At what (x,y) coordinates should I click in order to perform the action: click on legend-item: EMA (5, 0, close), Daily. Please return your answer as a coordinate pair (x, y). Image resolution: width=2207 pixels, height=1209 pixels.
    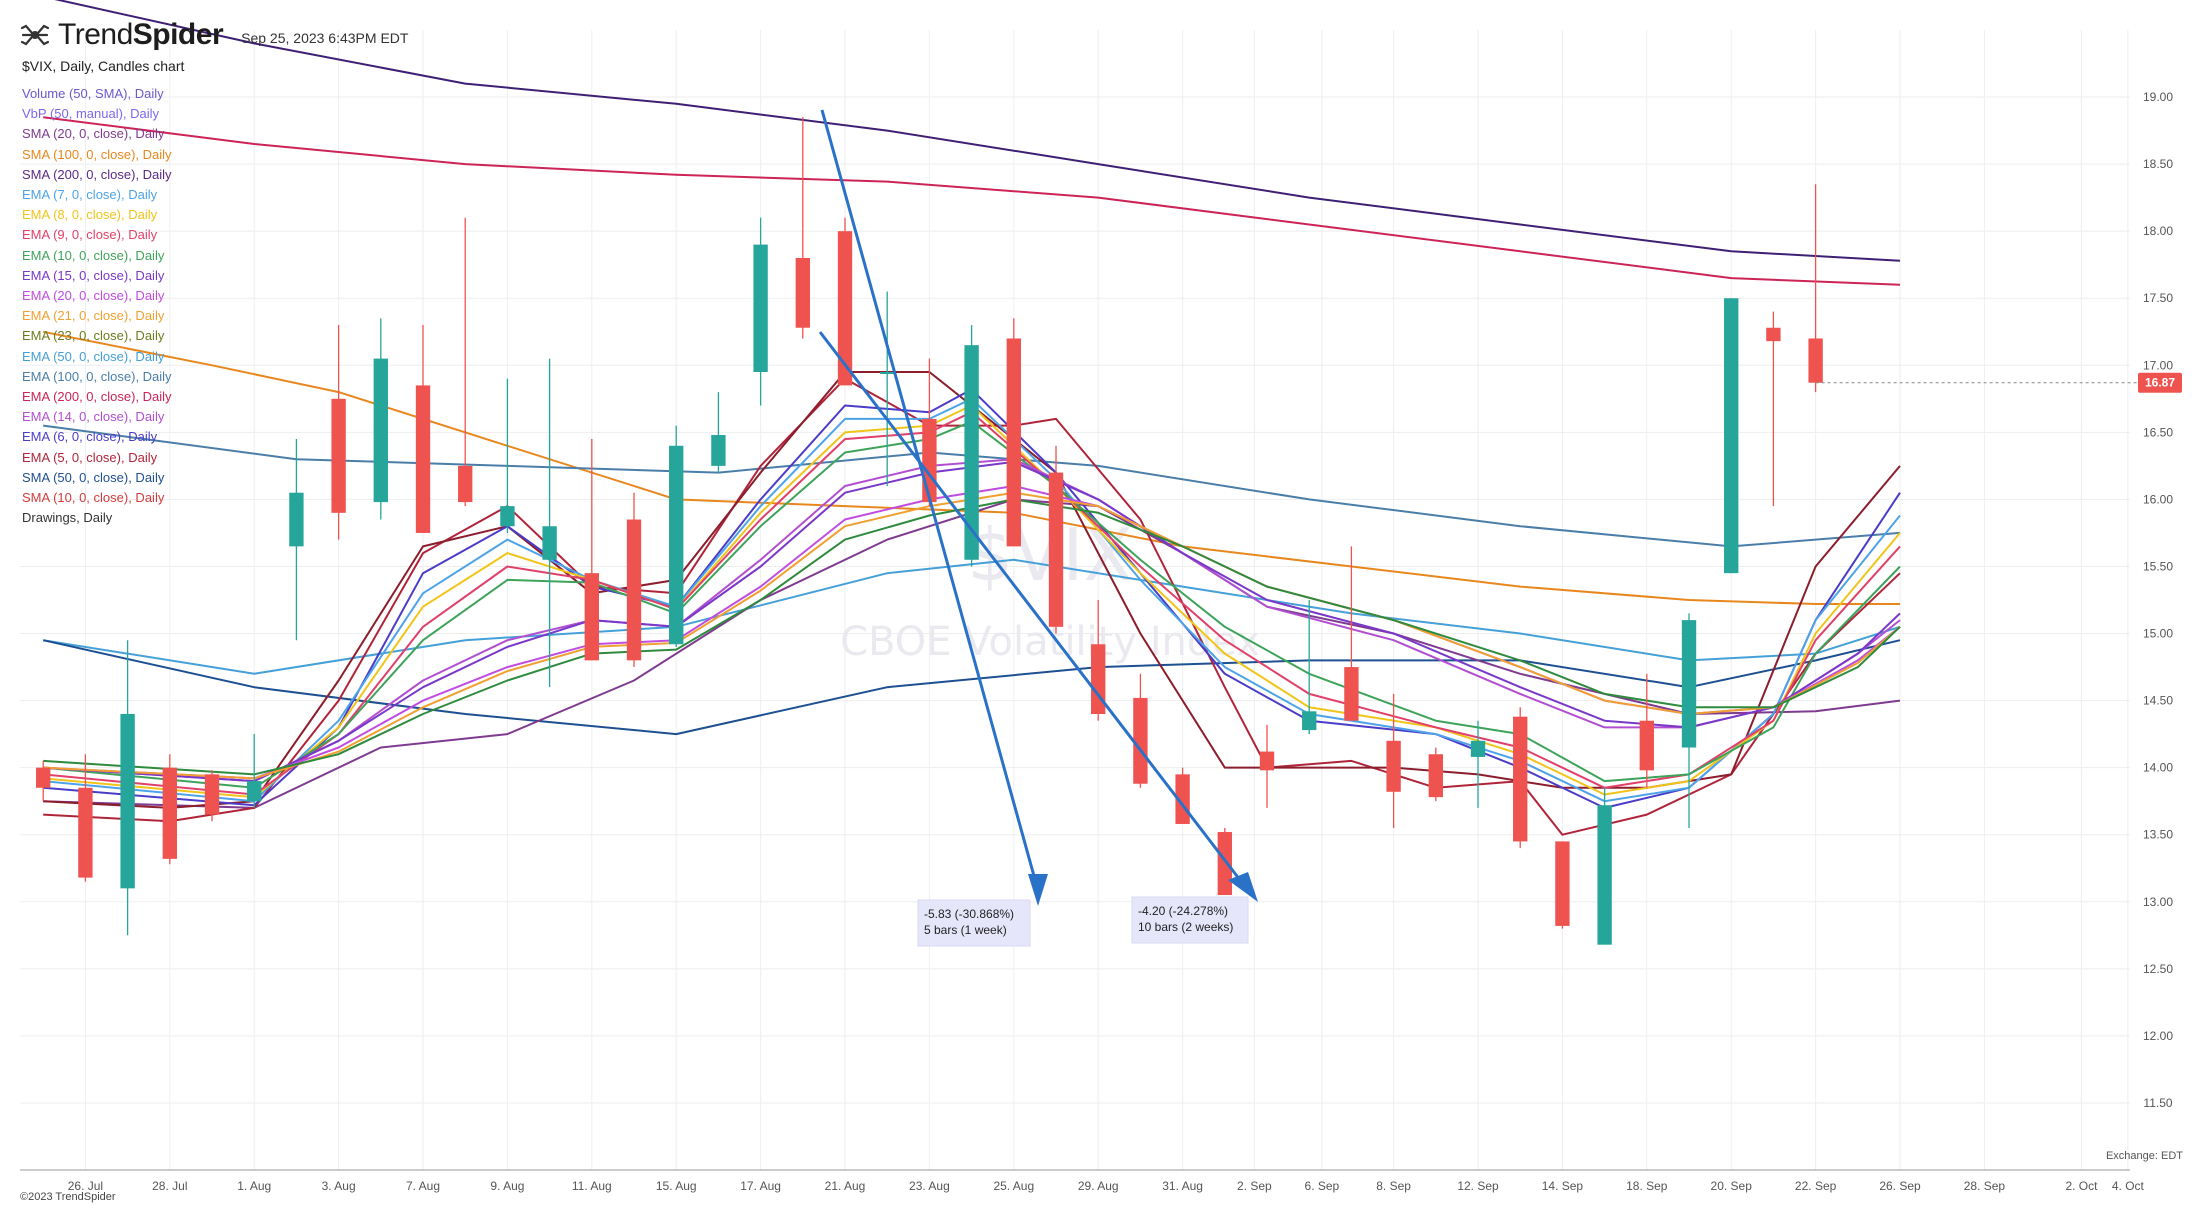
    Looking at the image, I should click on (90, 457).